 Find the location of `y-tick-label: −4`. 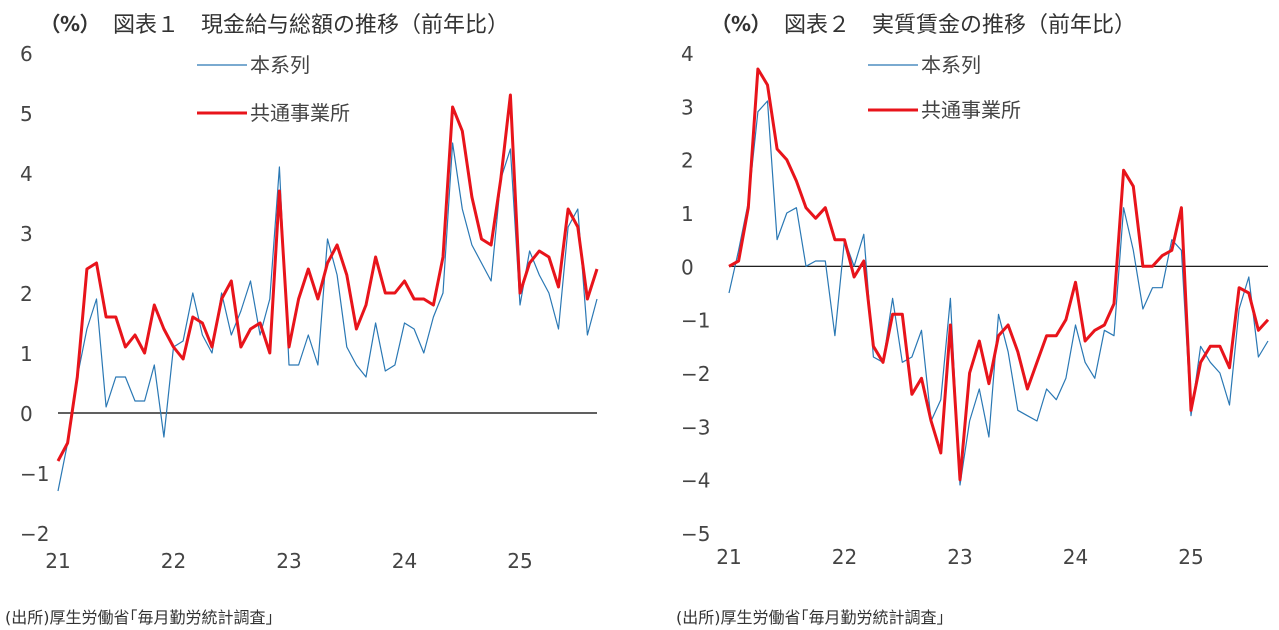

y-tick-label: −4 is located at coordinates (695, 481).